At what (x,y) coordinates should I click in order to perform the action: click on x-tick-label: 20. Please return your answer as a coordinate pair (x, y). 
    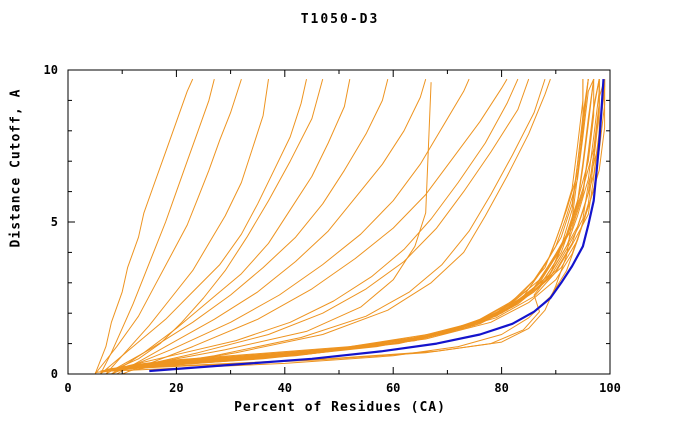
    Looking at the image, I should click on (176, 388).